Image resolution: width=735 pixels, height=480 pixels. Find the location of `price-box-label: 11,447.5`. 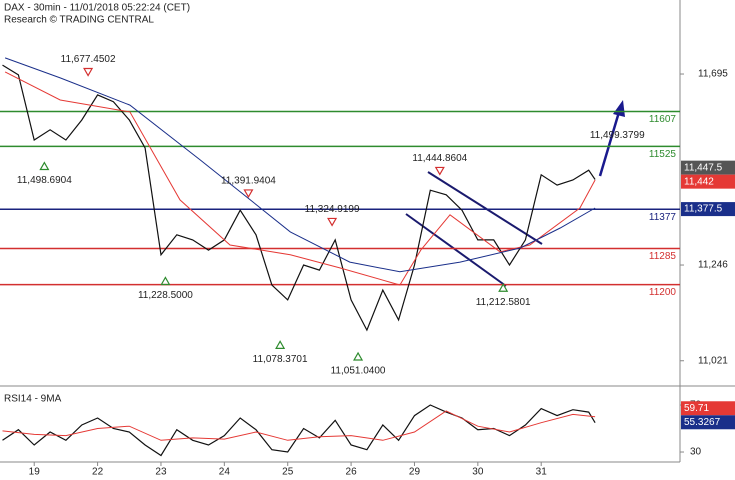

price-box-label: 11,447.5 is located at coordinates (703, 167).